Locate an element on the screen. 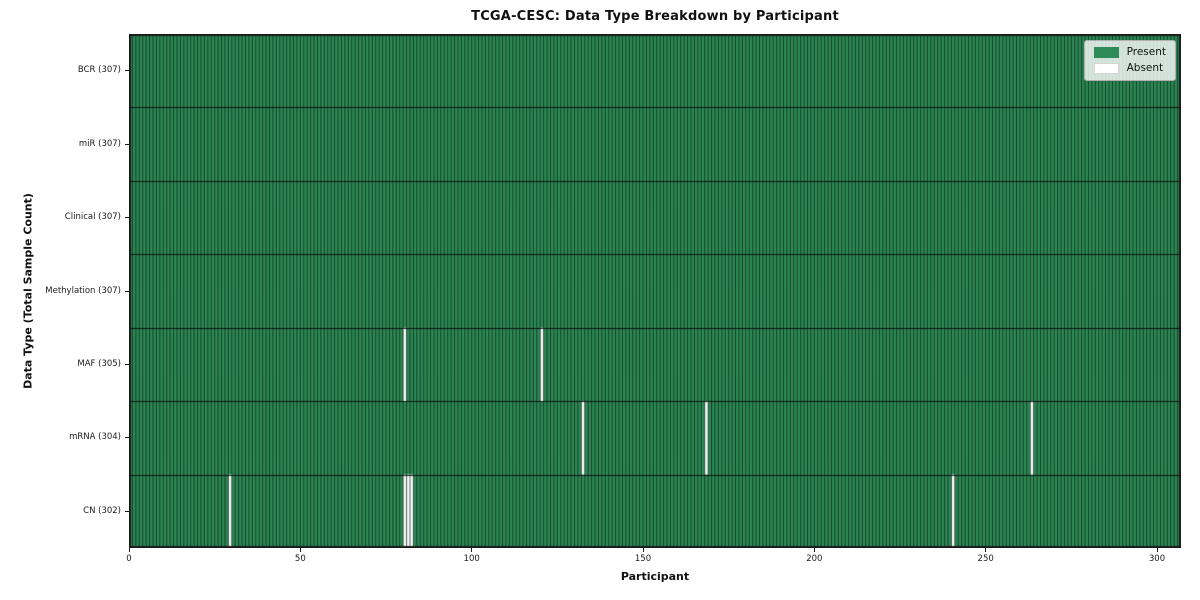 This screenshot has width=1200, height=600. y-tick-label: BCR (307) is located at coordinates (99, 70).